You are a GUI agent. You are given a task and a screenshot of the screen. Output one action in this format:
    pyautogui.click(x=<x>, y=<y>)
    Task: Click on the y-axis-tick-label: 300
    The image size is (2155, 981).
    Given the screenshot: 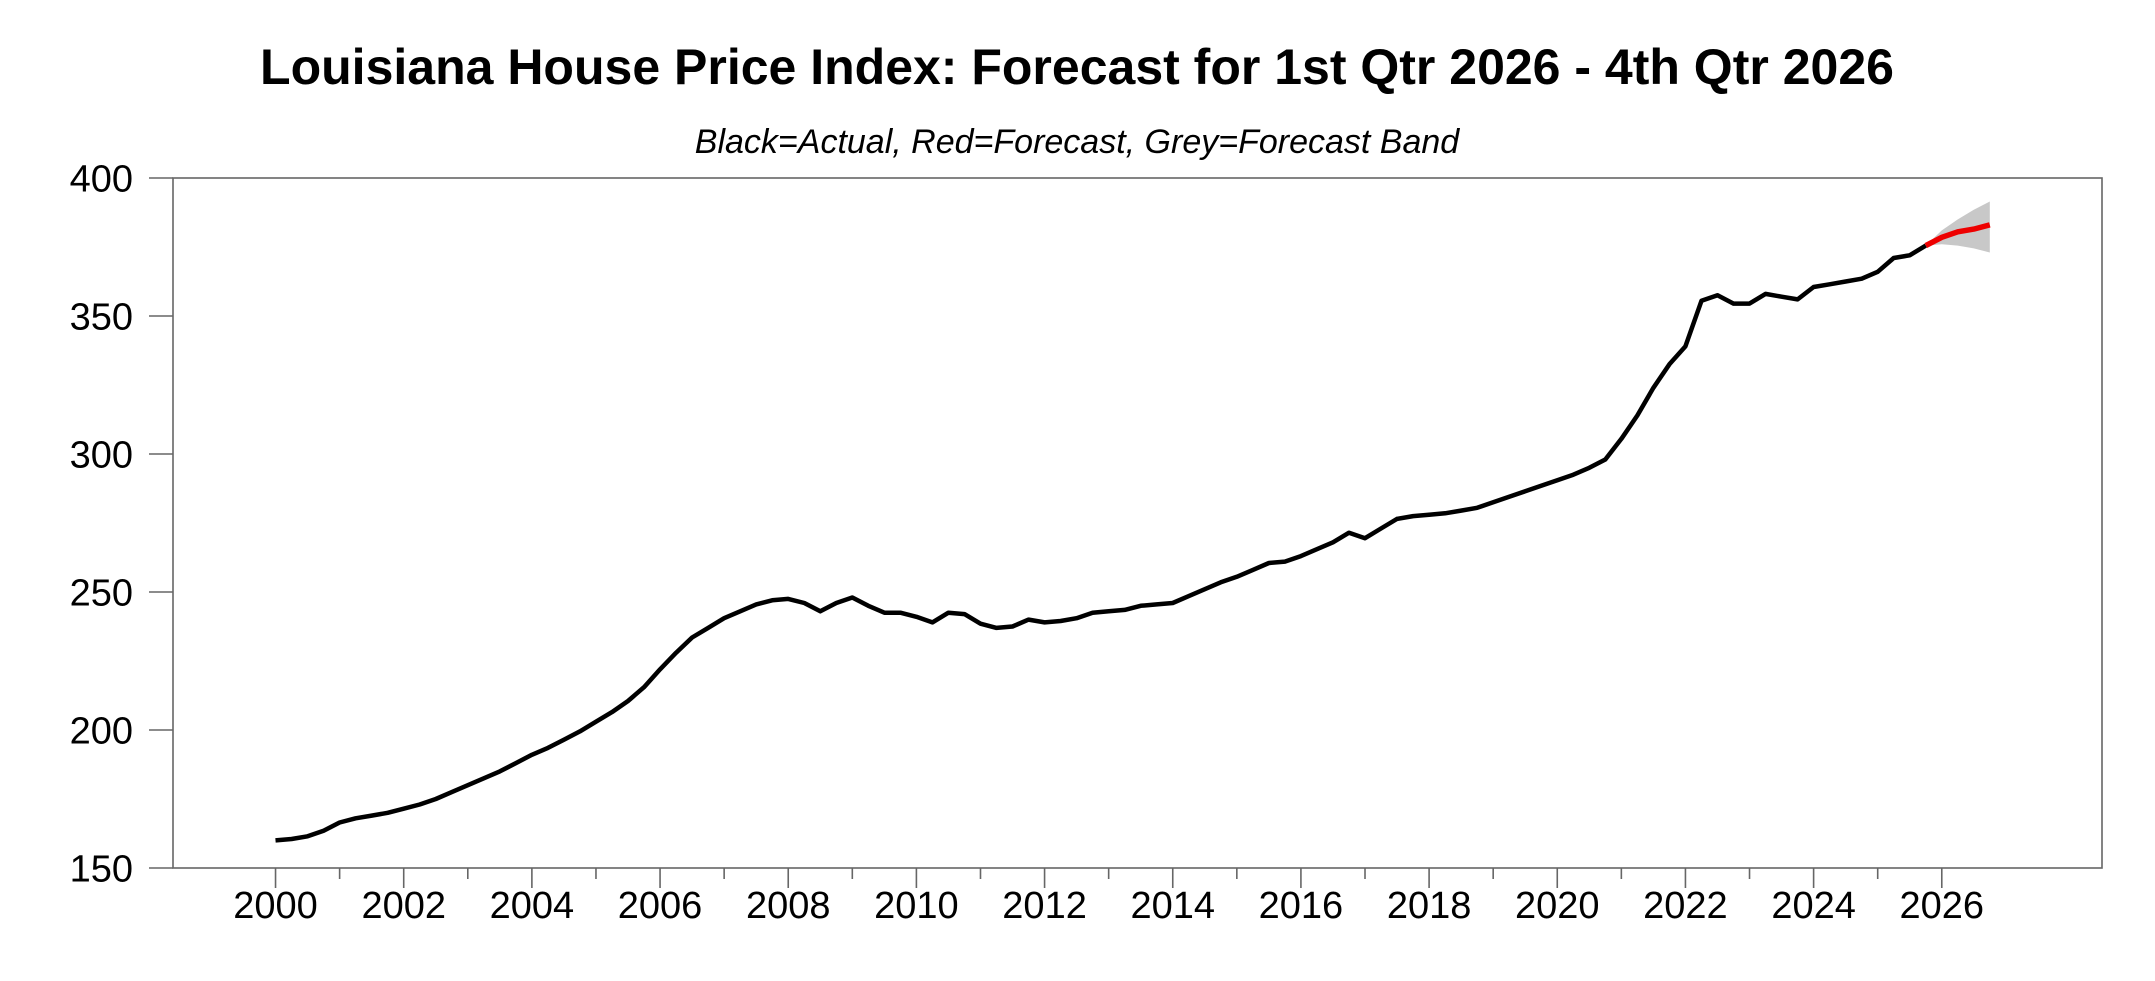 What is the action you would take?
    pyautogui.click(x=101, y=456)
    